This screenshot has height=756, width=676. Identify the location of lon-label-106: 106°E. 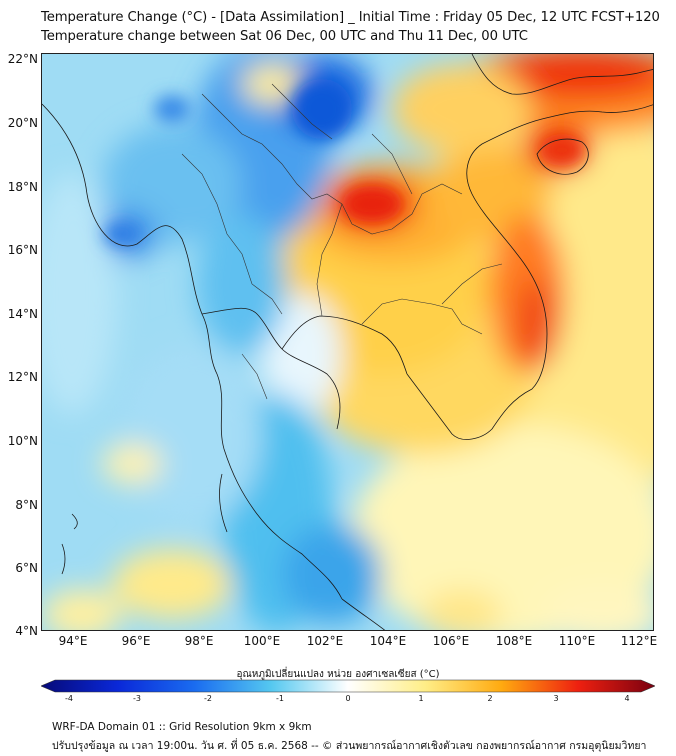
(451, 641).